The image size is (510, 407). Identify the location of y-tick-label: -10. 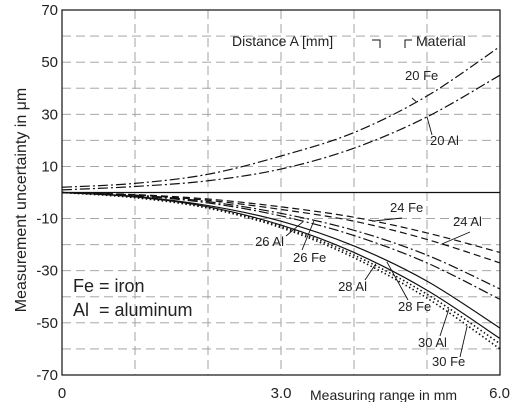
(47, 219).